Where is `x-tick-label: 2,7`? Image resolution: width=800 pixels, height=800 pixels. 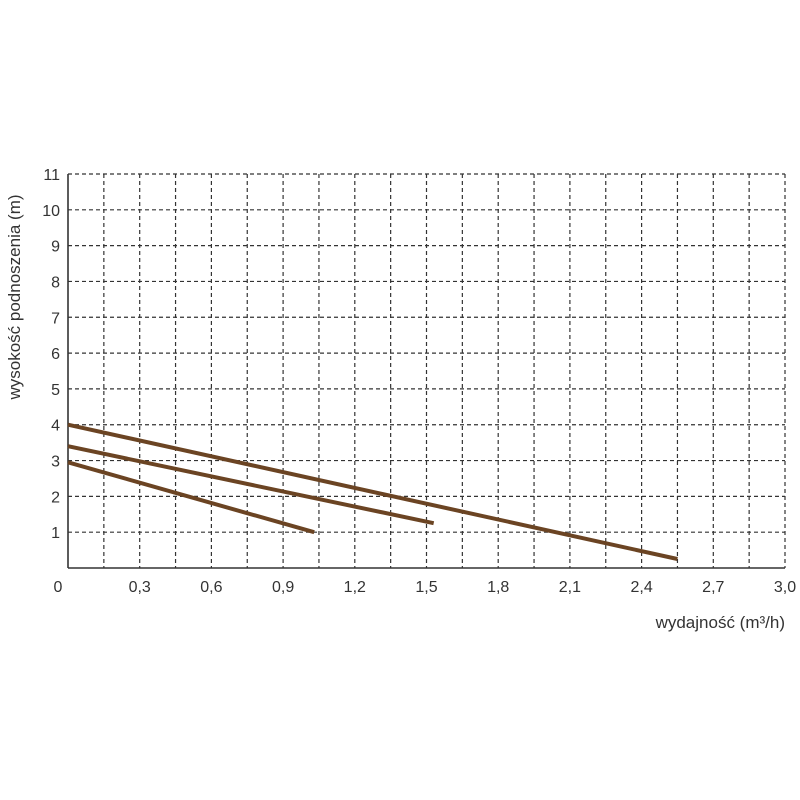
x-tick-label: 2,7 is located at coordinates (713, 587).